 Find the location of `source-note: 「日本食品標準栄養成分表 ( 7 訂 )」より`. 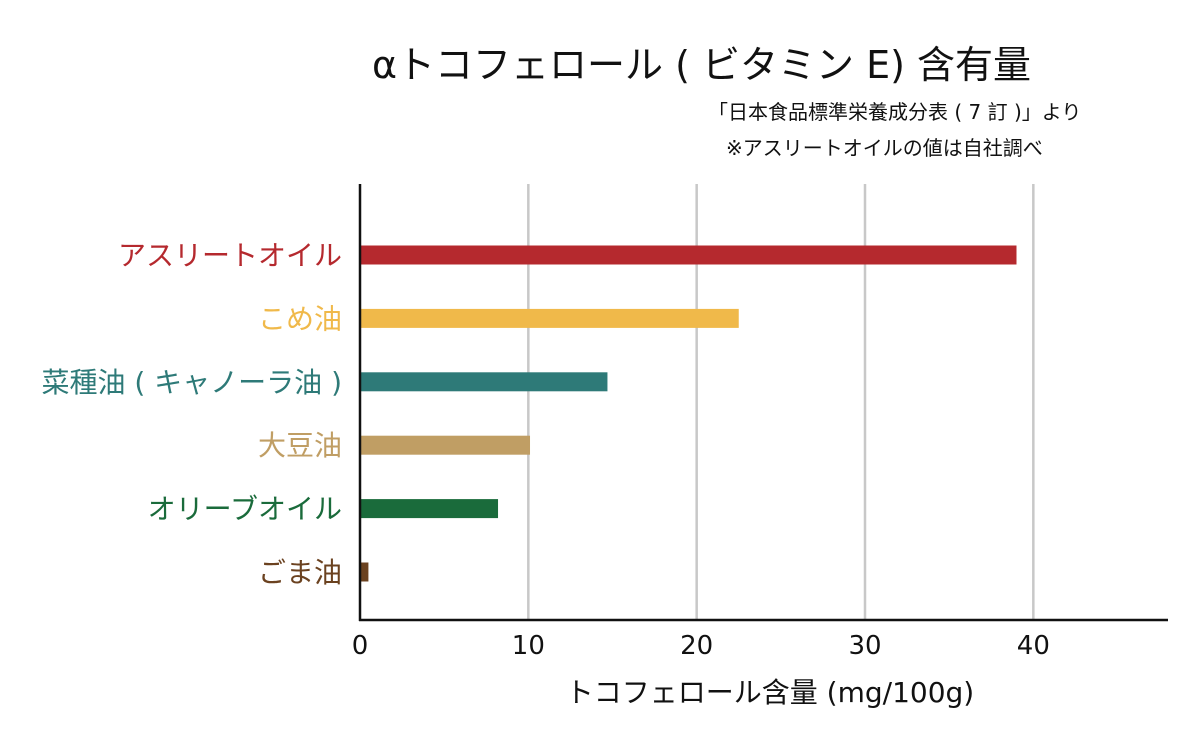

source-note: 「日本食品標準栄養成分表 ( 7 訂 )」より is located at coordinates (895, 112).